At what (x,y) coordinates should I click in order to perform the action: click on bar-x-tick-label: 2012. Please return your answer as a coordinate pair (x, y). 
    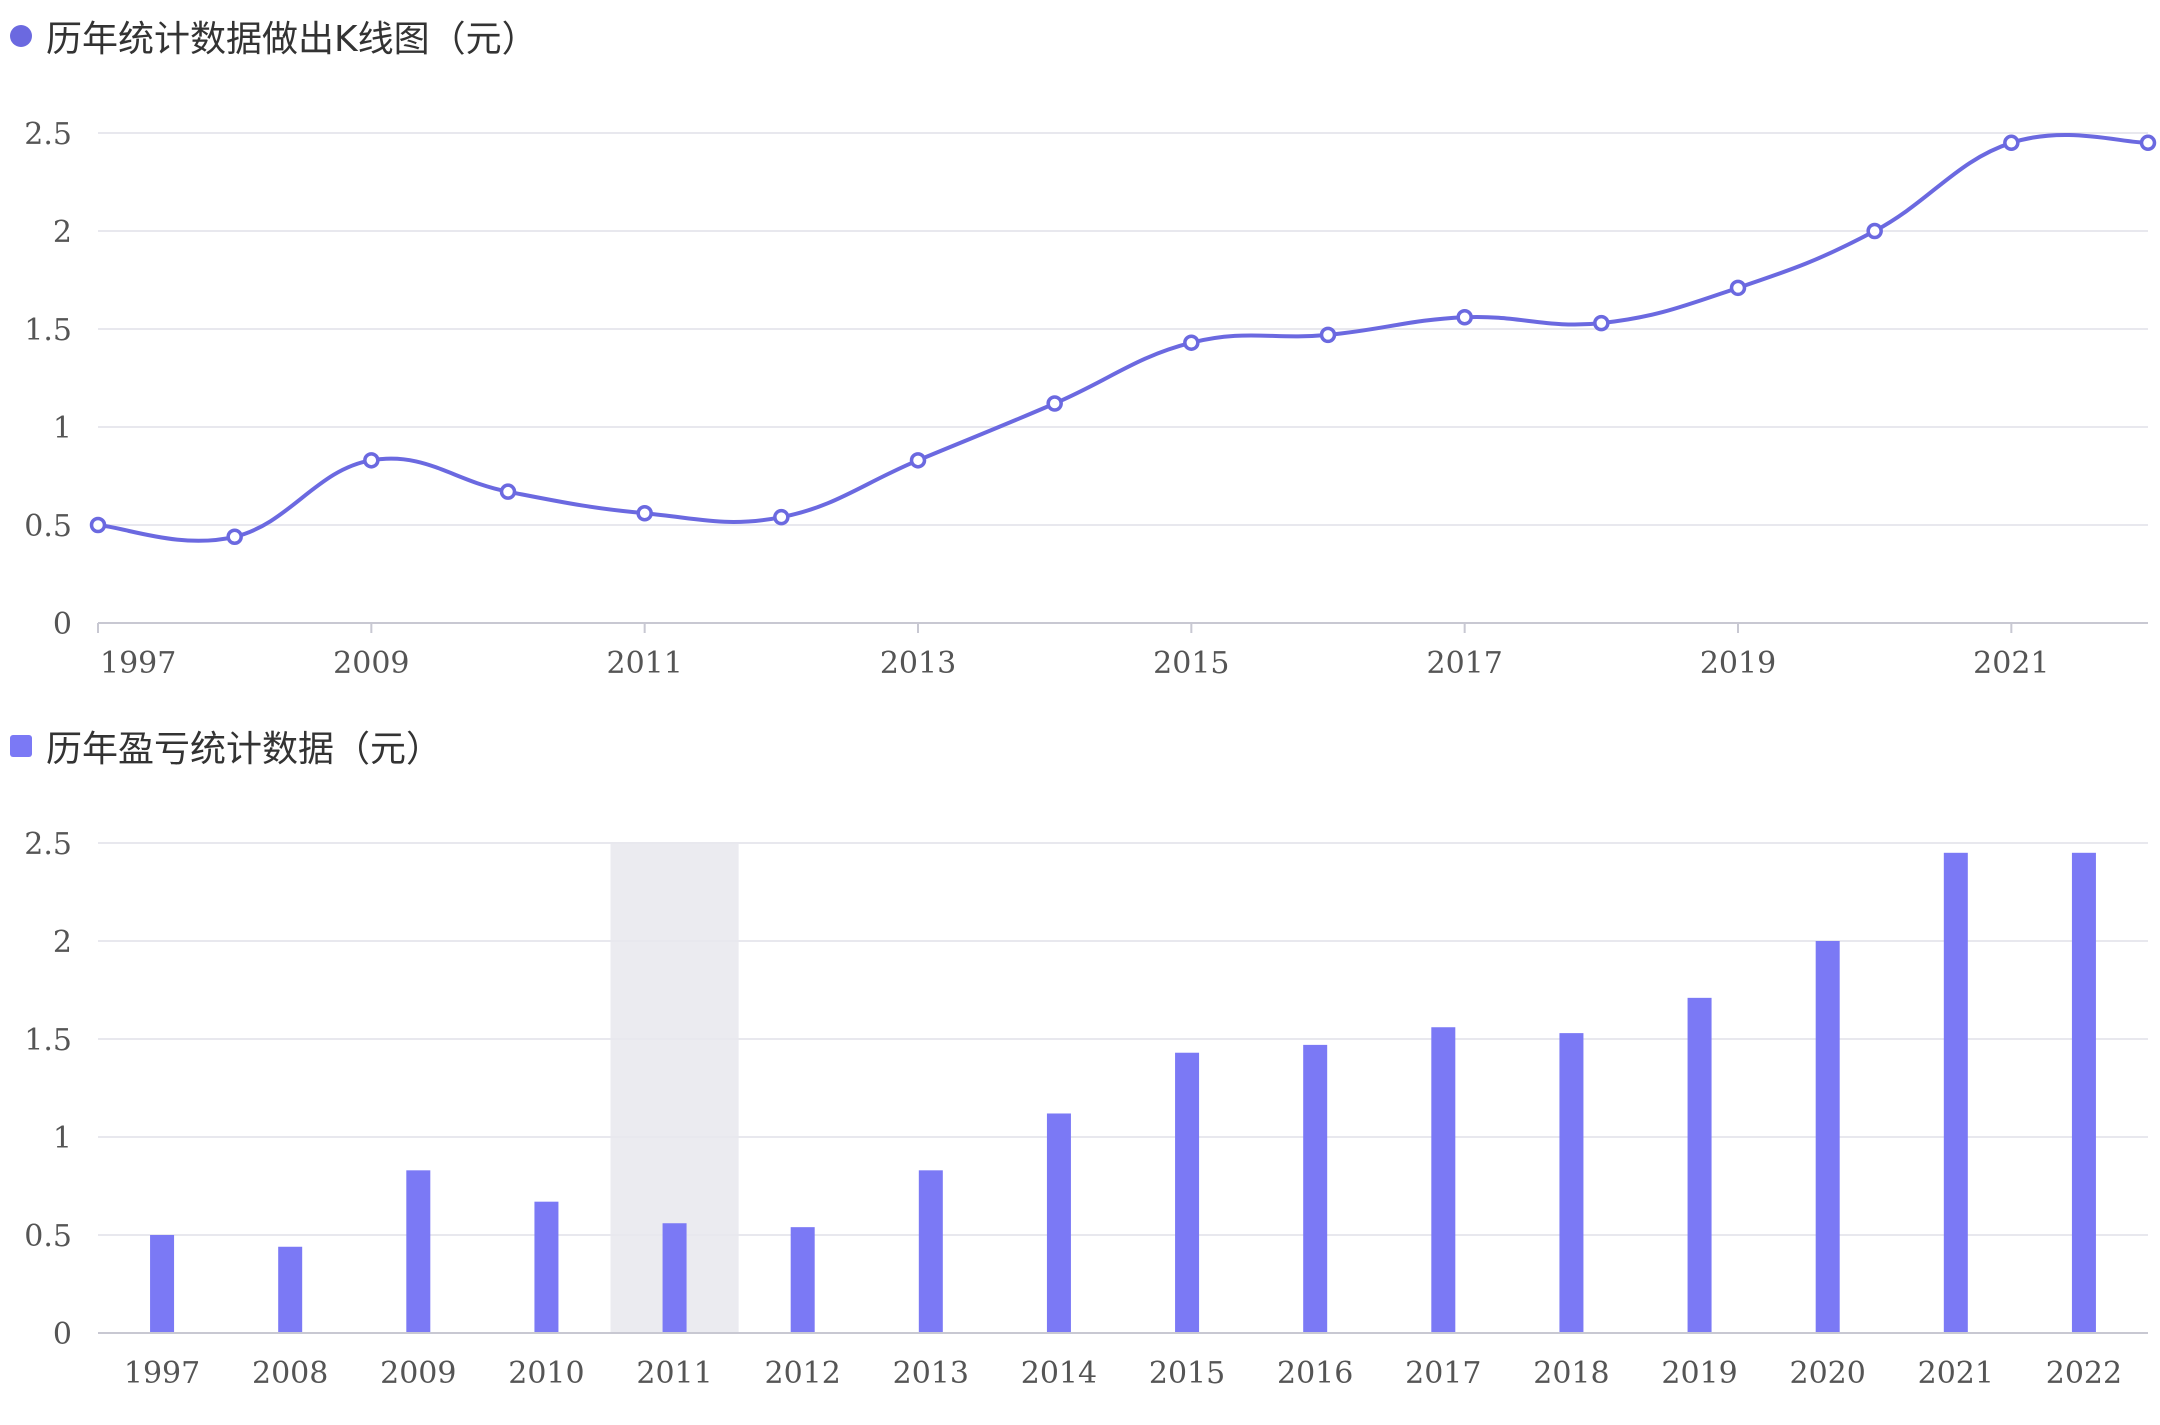
    Looking at the image, I should click on (803, 1373).